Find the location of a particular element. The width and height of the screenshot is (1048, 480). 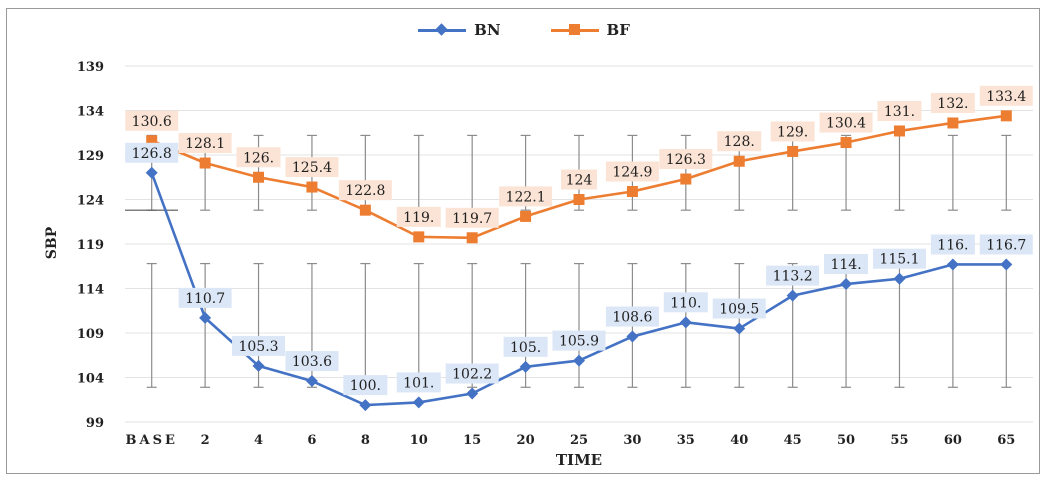

data-label-bn: 100. is located at coordinates (365, 386).